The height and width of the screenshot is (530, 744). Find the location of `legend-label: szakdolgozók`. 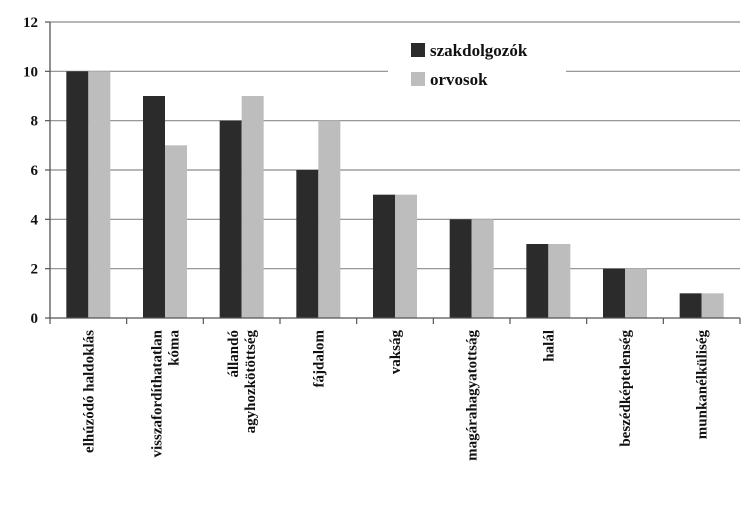

legend-label: szakdolgozók is located at coordinates (479, 50).